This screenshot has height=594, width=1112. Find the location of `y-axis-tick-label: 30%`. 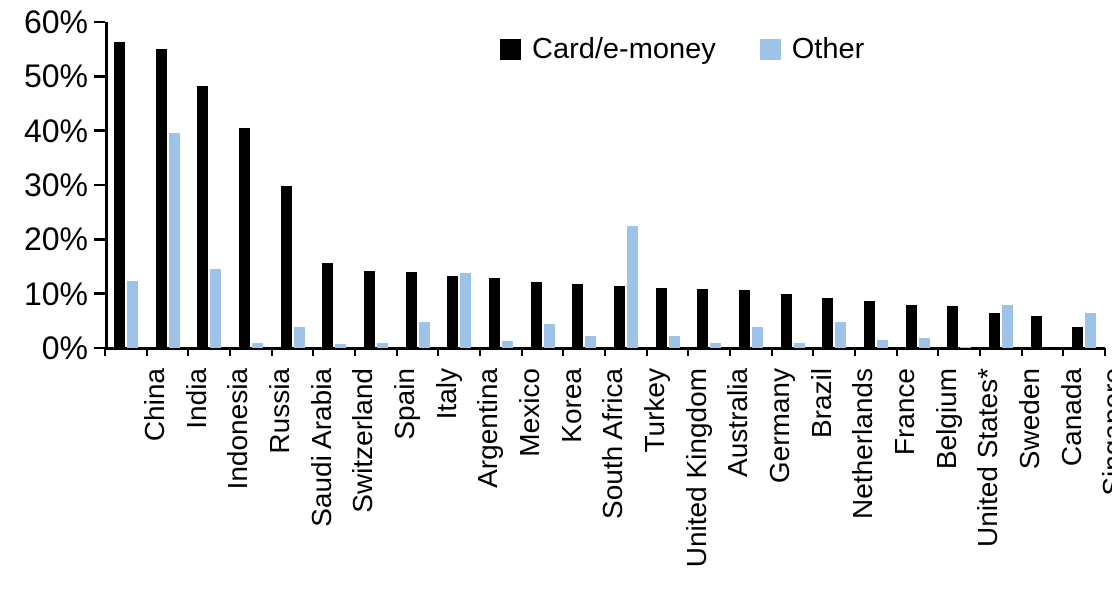

y-axis-tick-label: 30% is located at coordinates (55, 185).